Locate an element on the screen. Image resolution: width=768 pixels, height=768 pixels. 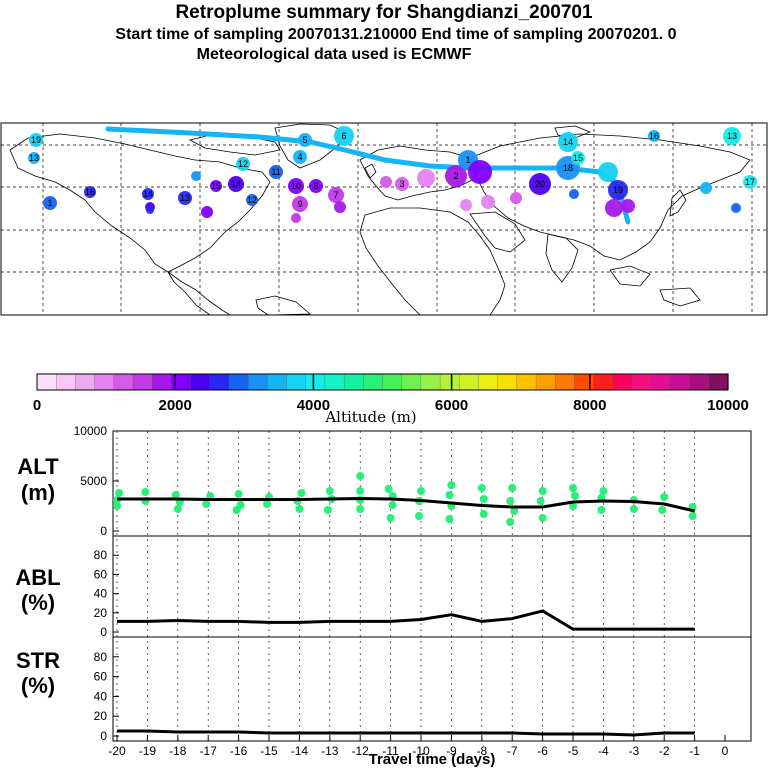
colorbar-label: Altitude (m) is located at coordinates (370, 417).